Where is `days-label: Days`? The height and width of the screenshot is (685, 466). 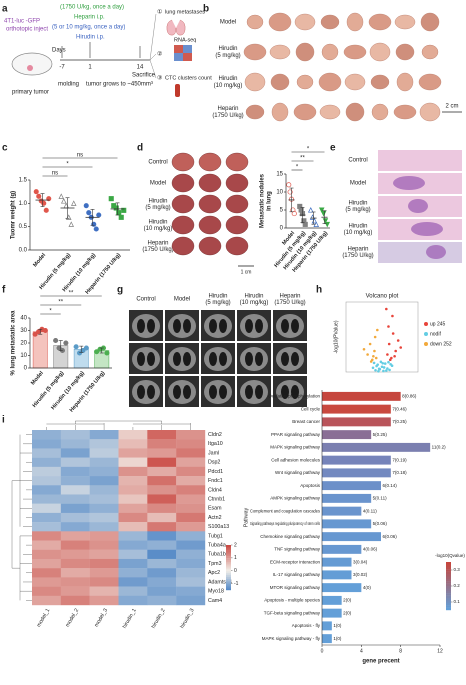
days-label: Days is located at coordinates (59, 51).